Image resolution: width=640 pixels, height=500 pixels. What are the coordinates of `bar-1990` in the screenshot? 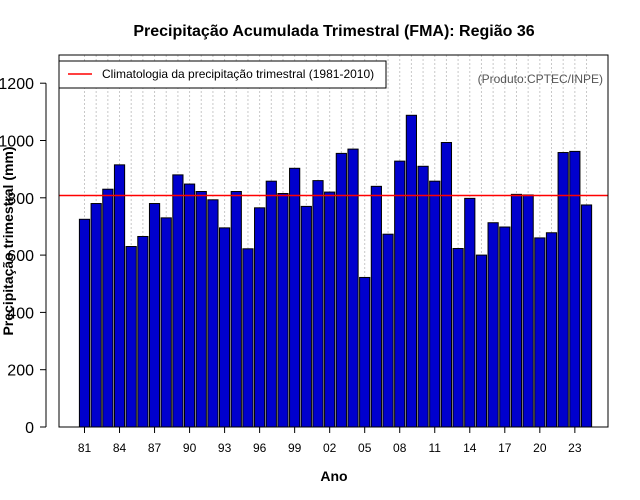 It's located at (189, 305).